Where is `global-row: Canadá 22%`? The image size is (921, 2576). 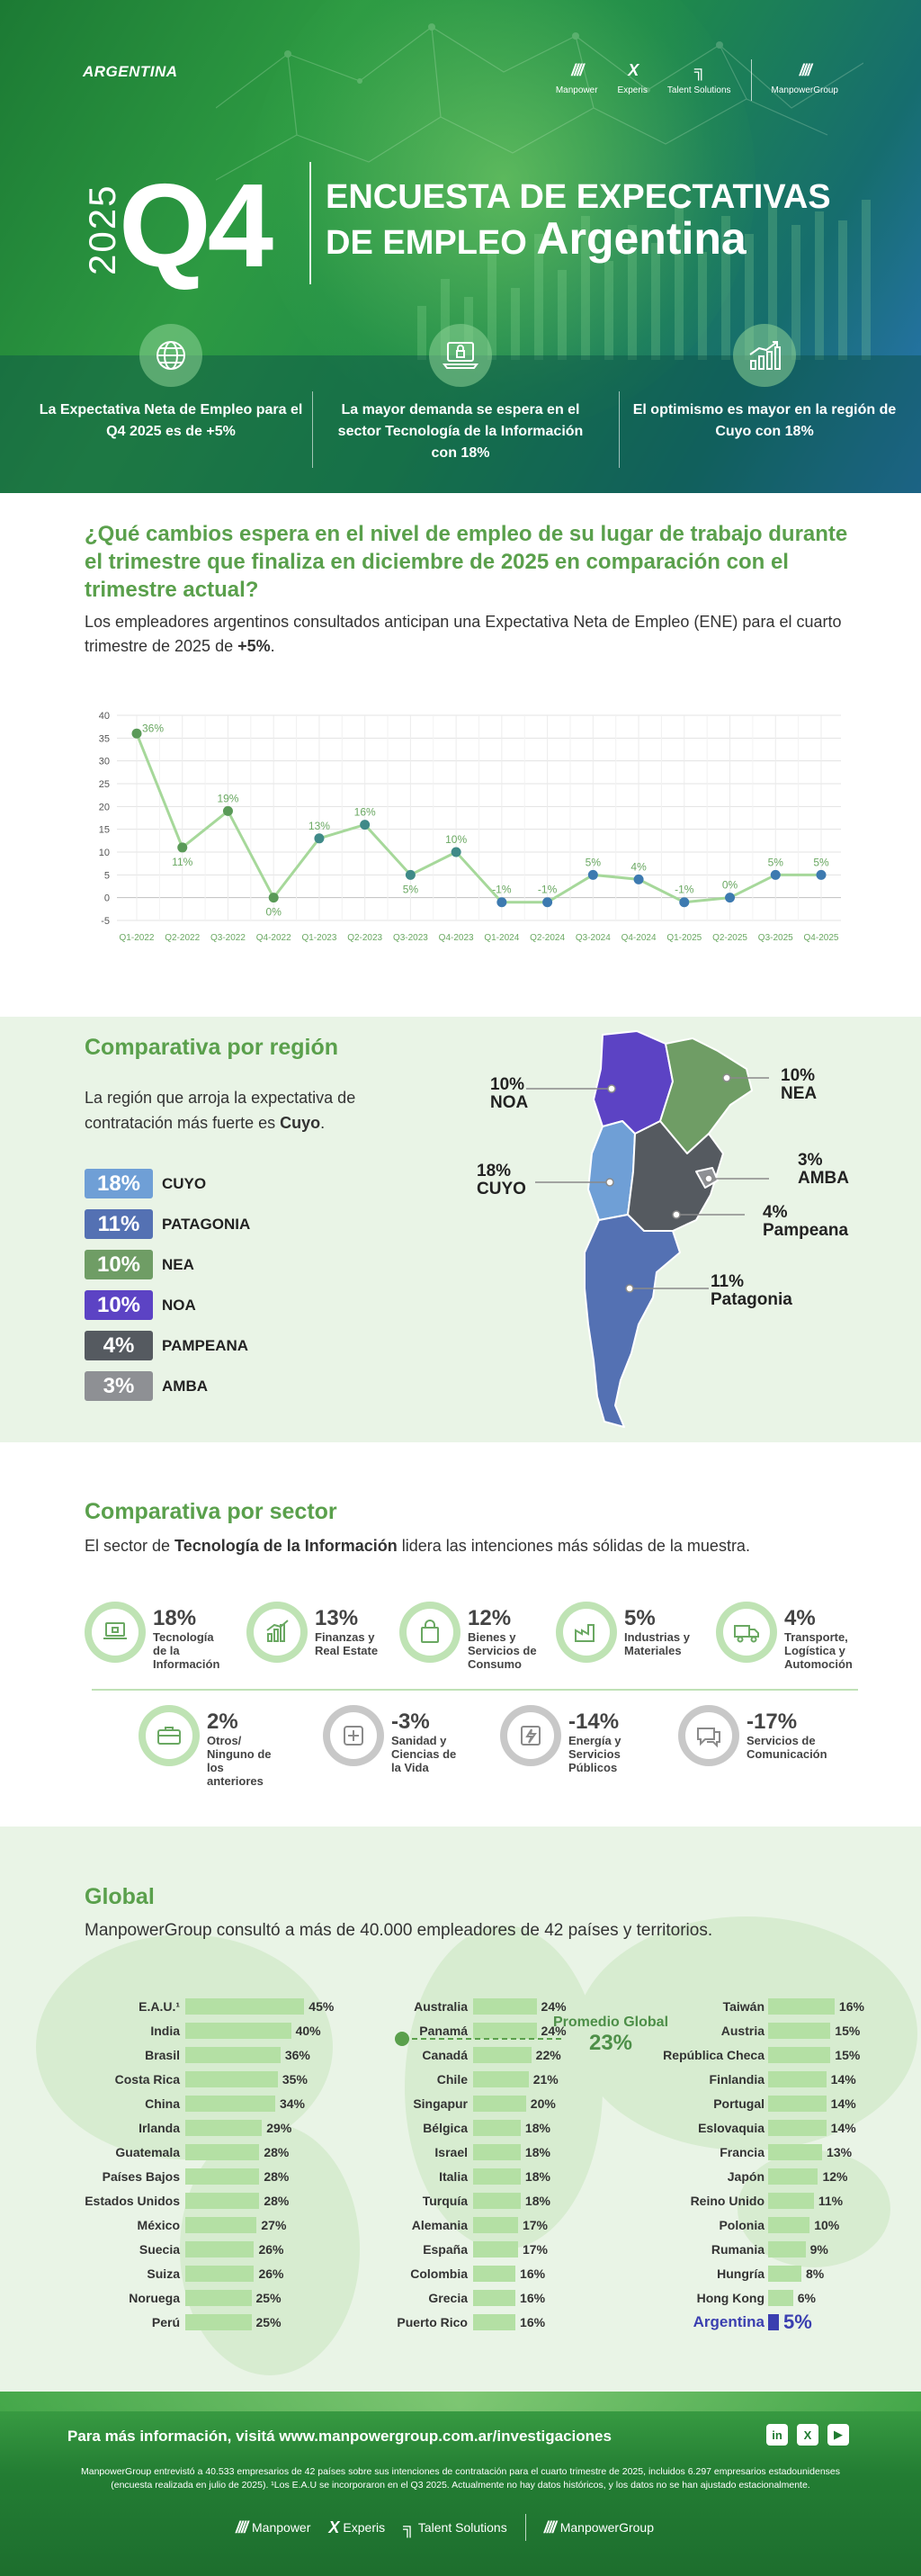 global-row: Canadá 22% is located at coordinates (472, 2054).